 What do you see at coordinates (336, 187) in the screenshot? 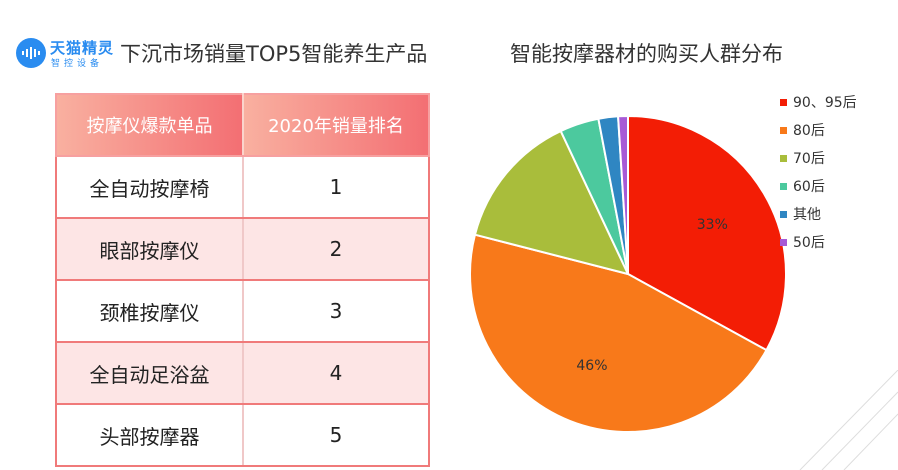
I see `table-cell-rank: 1` at bounding box center [336, 187].